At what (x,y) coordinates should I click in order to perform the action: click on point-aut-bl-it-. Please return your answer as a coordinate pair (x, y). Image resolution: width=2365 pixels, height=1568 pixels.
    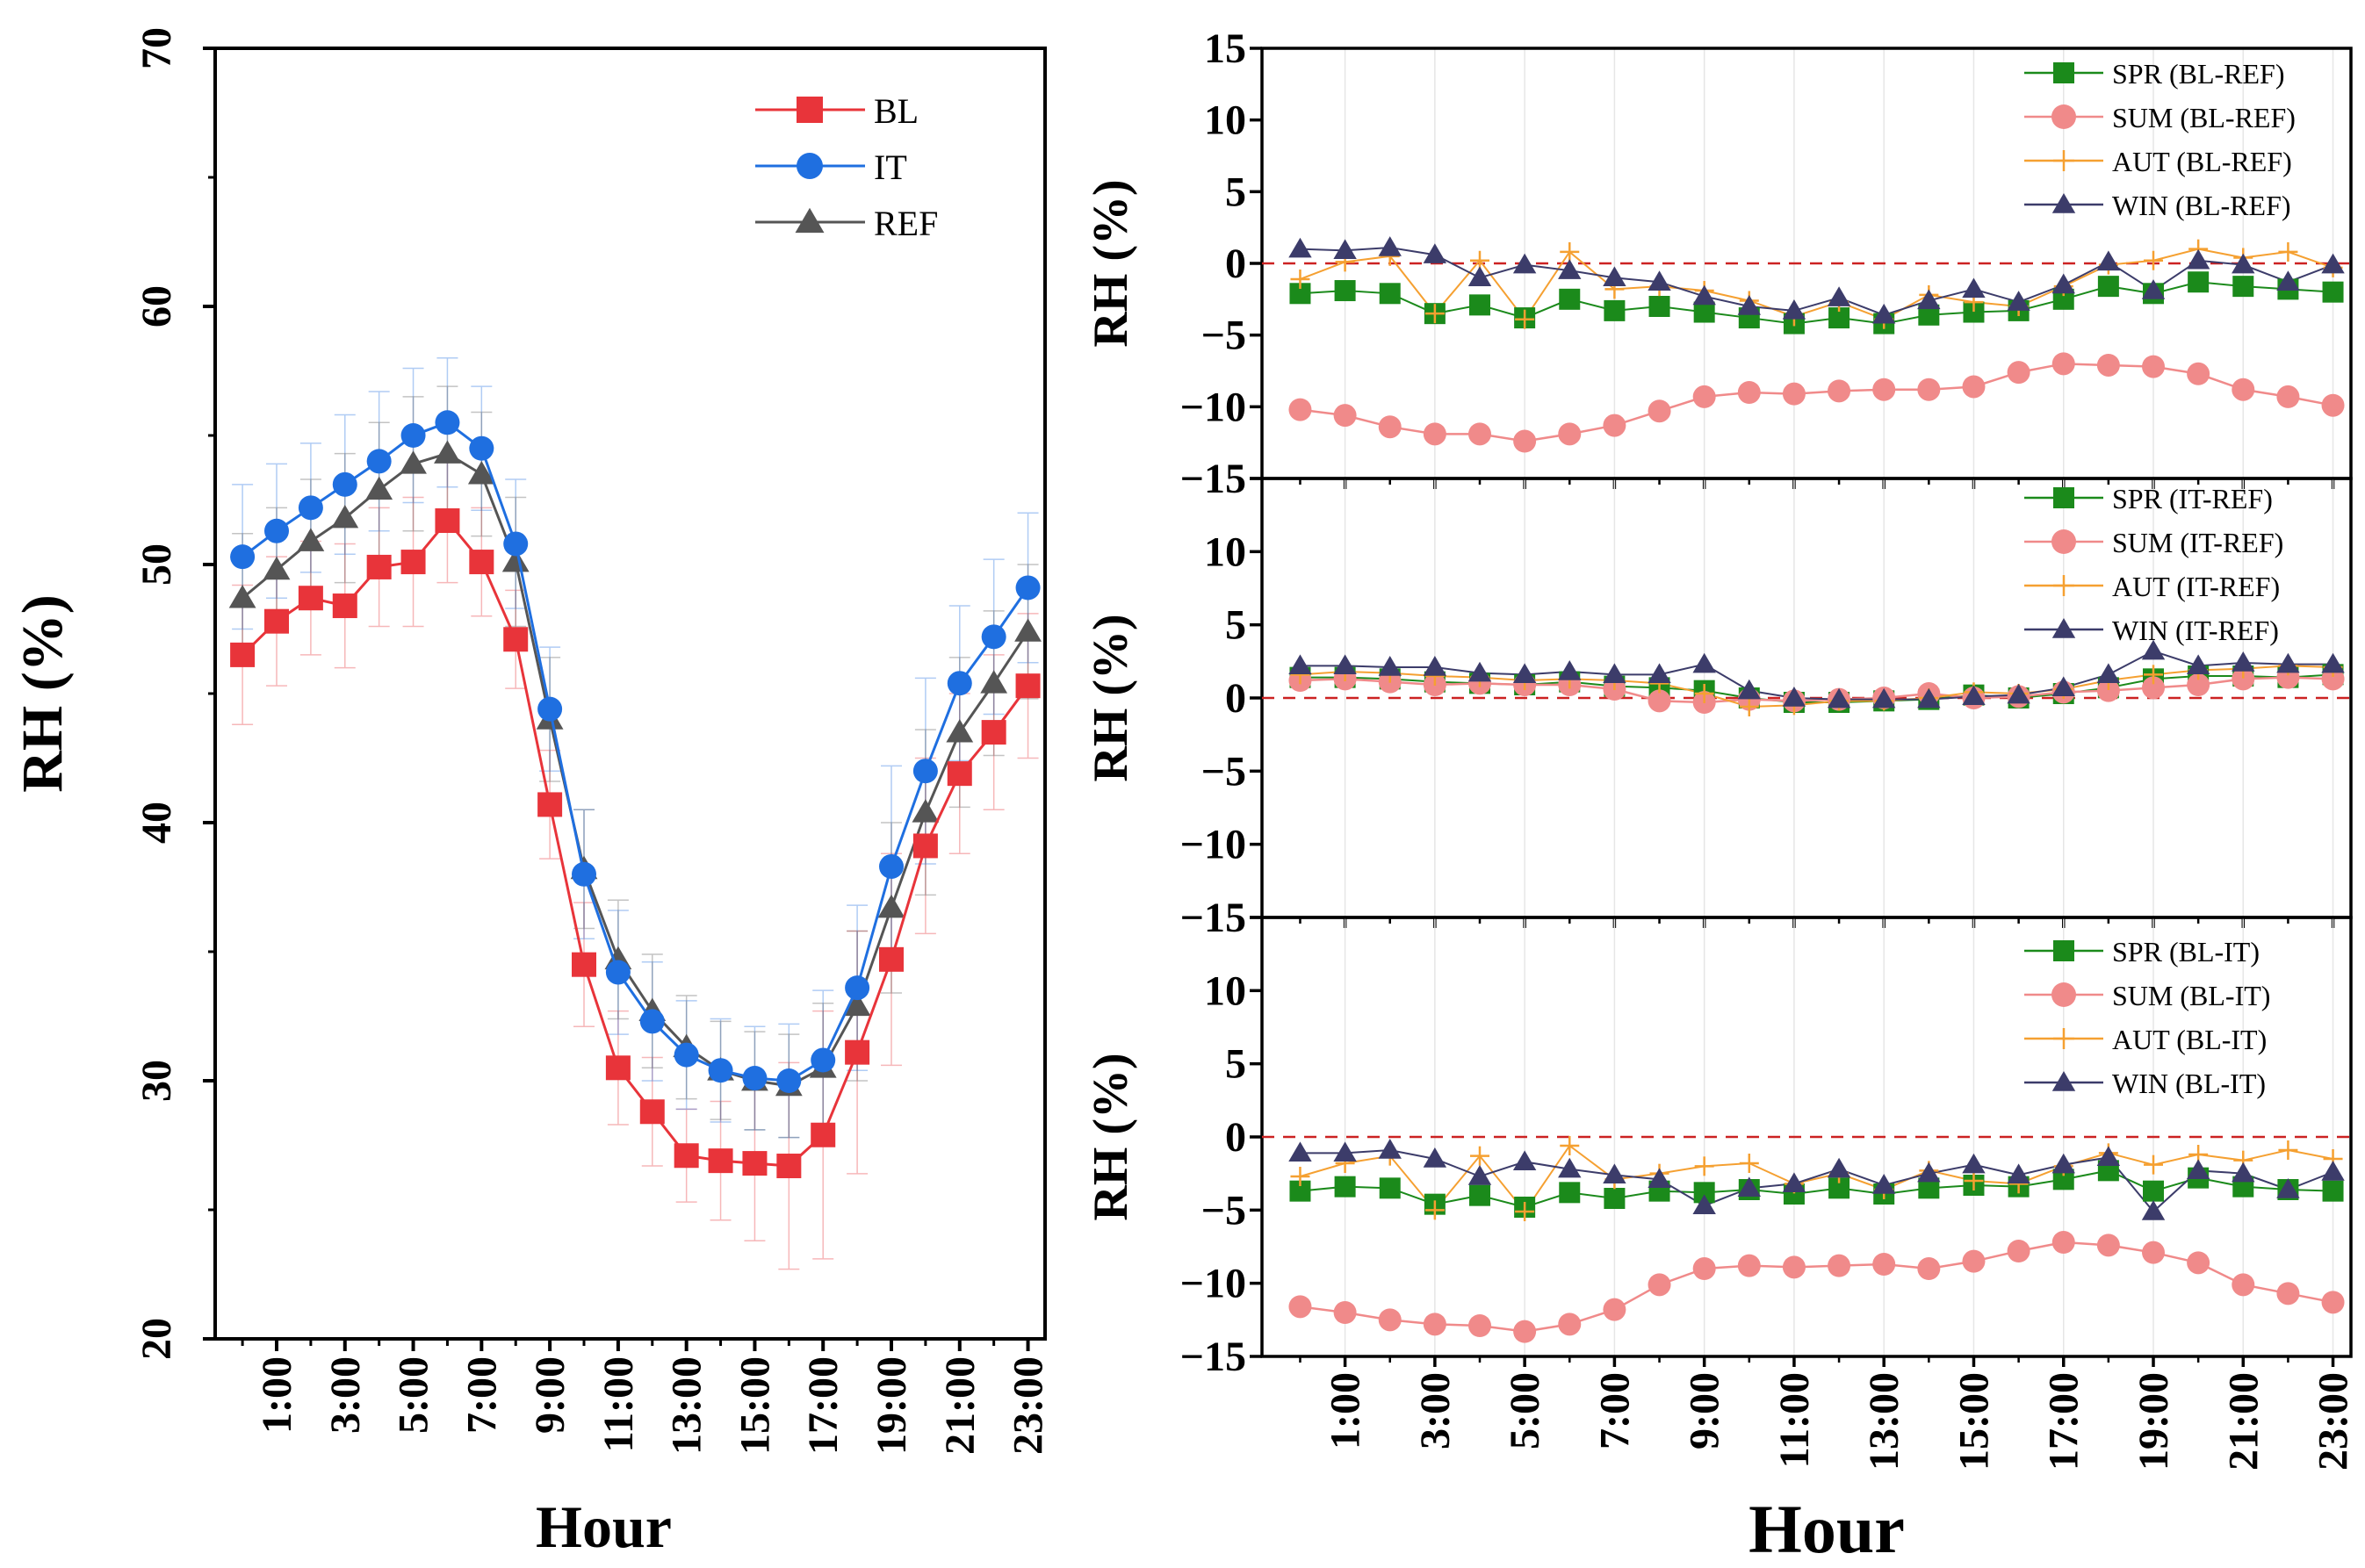
    Looking at the image, I should click on (1300, 1176).